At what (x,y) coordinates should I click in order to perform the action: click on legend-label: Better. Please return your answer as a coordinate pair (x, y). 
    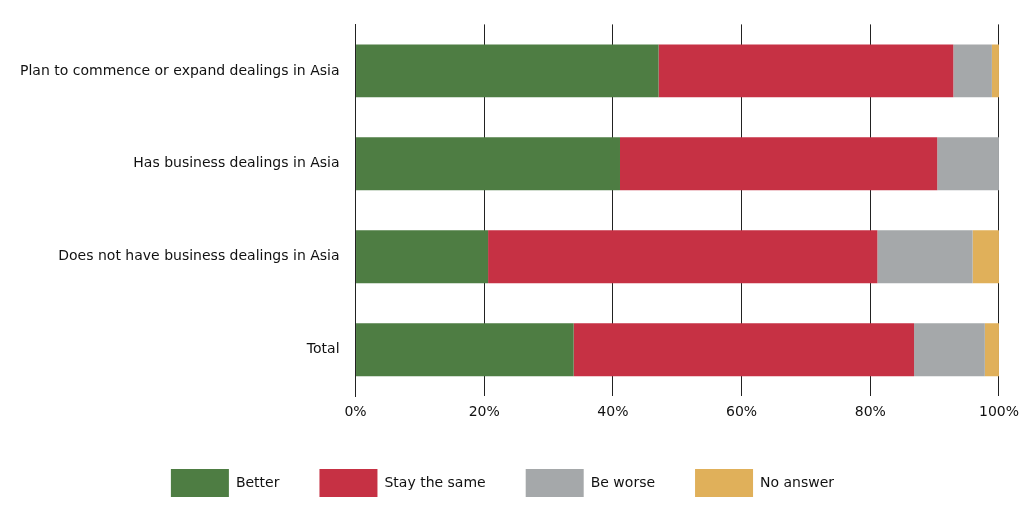
    Looking at the image, I should click on (257, 481).